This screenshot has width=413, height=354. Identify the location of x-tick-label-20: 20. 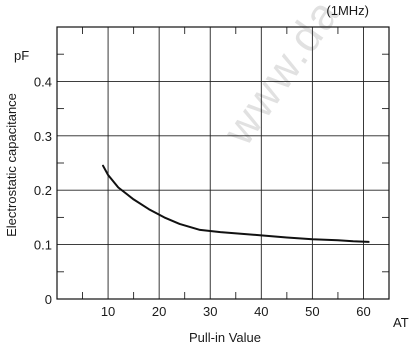
(159, 311).